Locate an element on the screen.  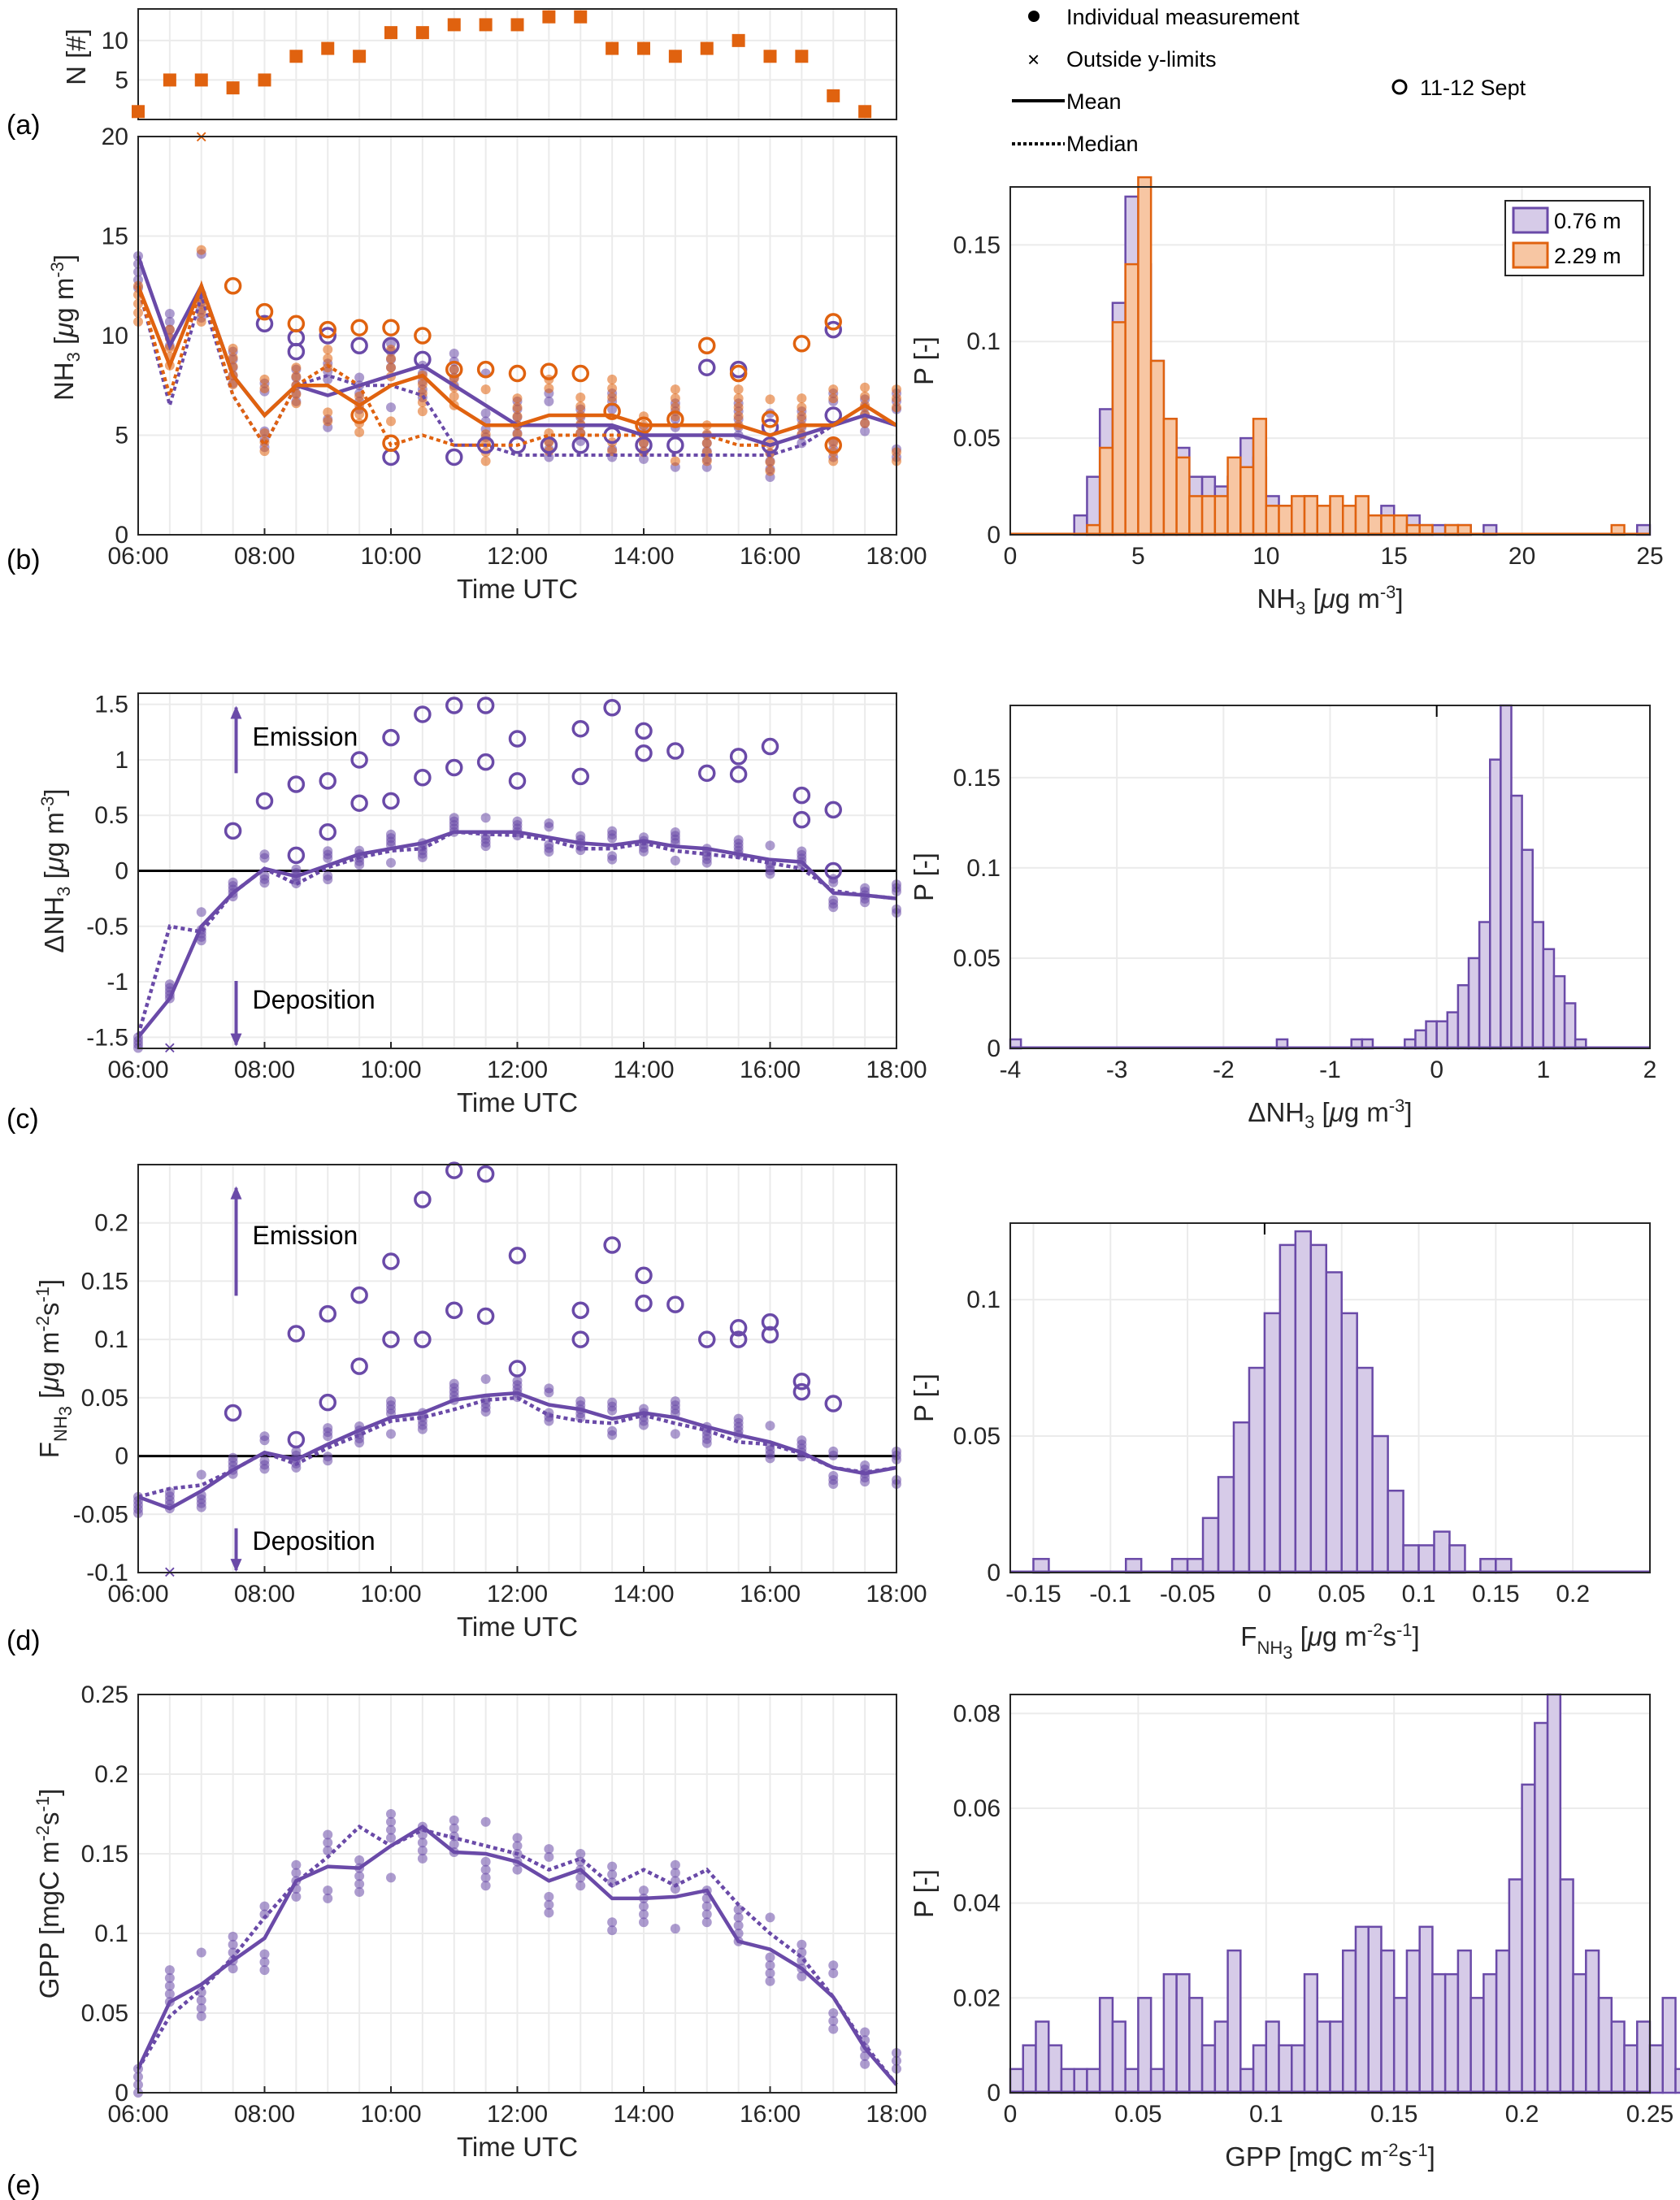
e-hist-xtick-label: 0.15 is located at coordinates (1394, 2114).